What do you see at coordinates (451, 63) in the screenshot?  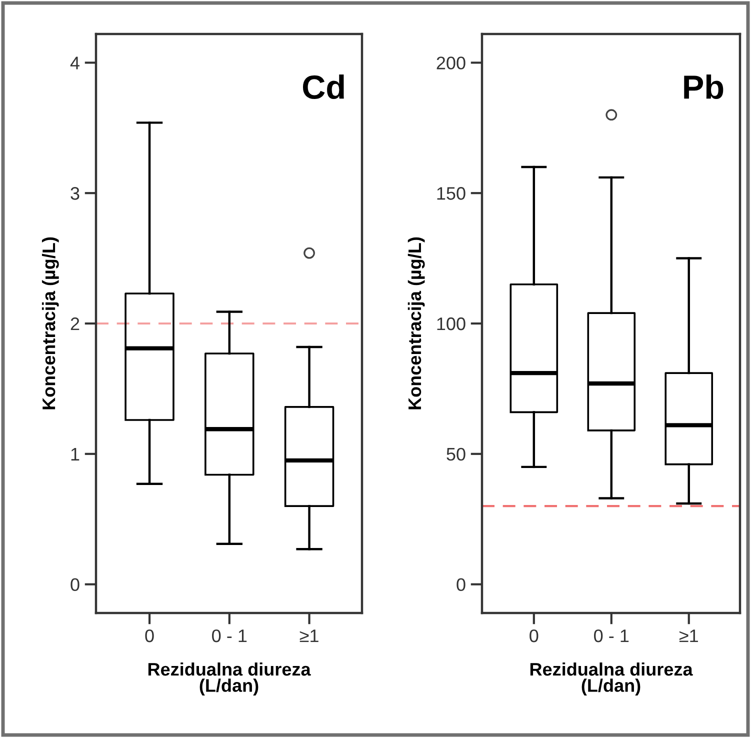 I see `y-tick-label: 200` at bounding box center [451, 63].